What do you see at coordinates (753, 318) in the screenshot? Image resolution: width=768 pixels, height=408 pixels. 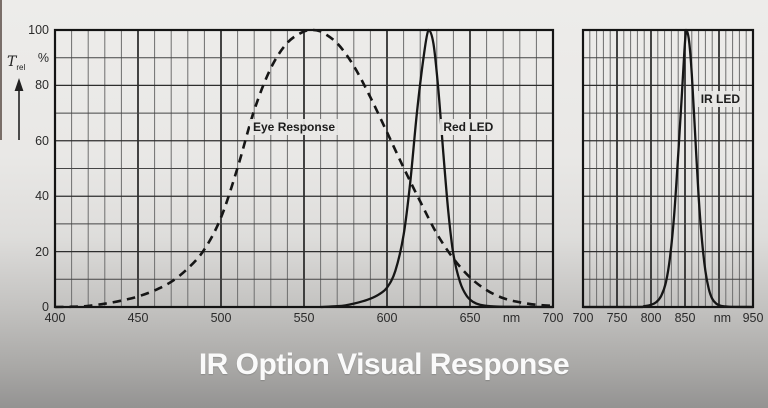 I see `x-tick-label: 950` at bounding box center [753, 318].